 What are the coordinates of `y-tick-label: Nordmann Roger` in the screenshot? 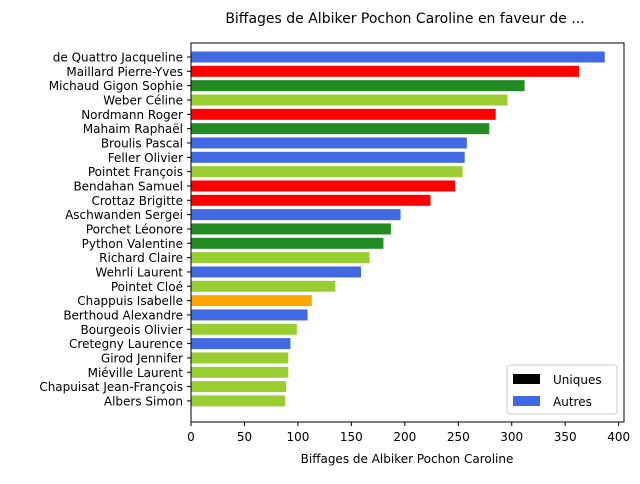 It's located at (132, 115).